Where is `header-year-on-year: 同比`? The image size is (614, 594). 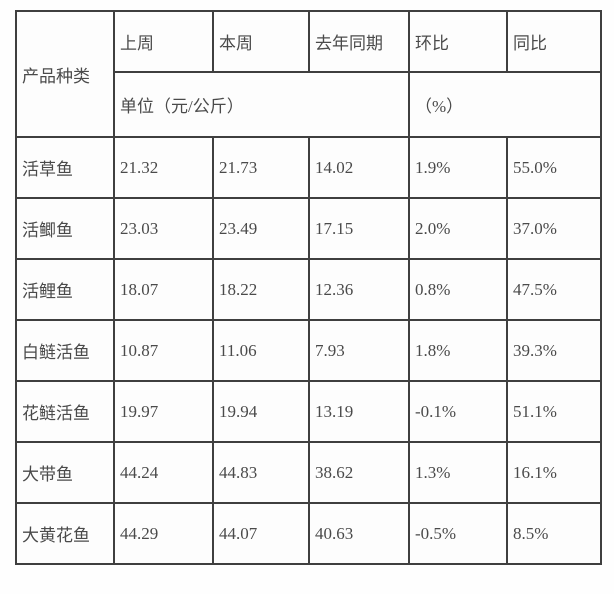 header-year-on-year: 同比 is located at coordinates (554, 41).